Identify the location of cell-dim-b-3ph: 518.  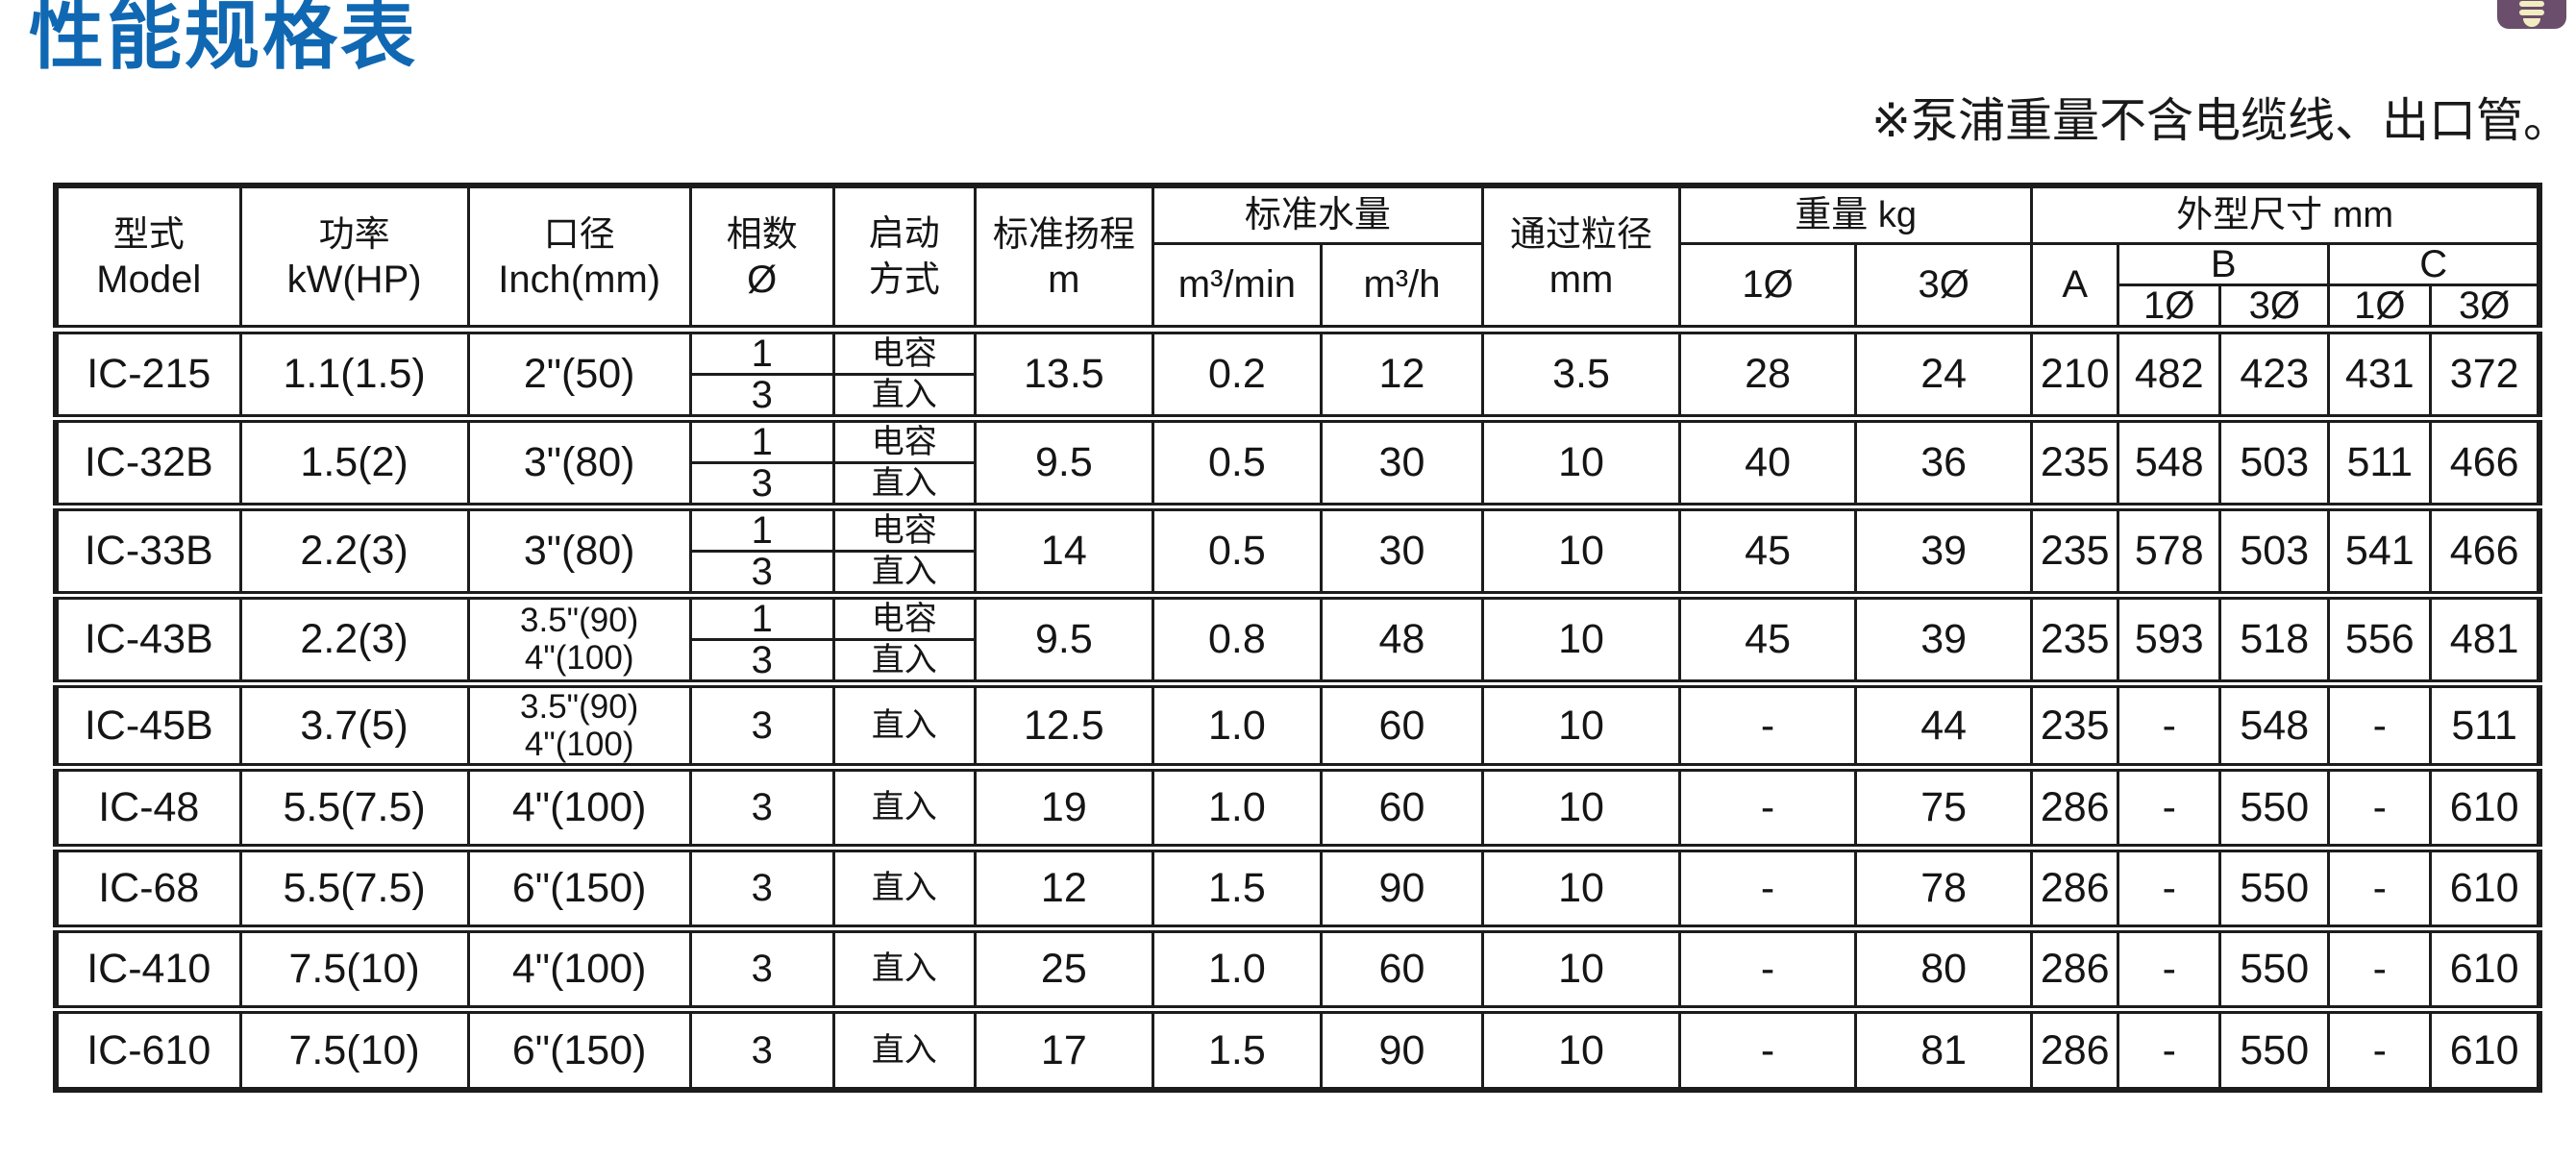
(2274, 637).